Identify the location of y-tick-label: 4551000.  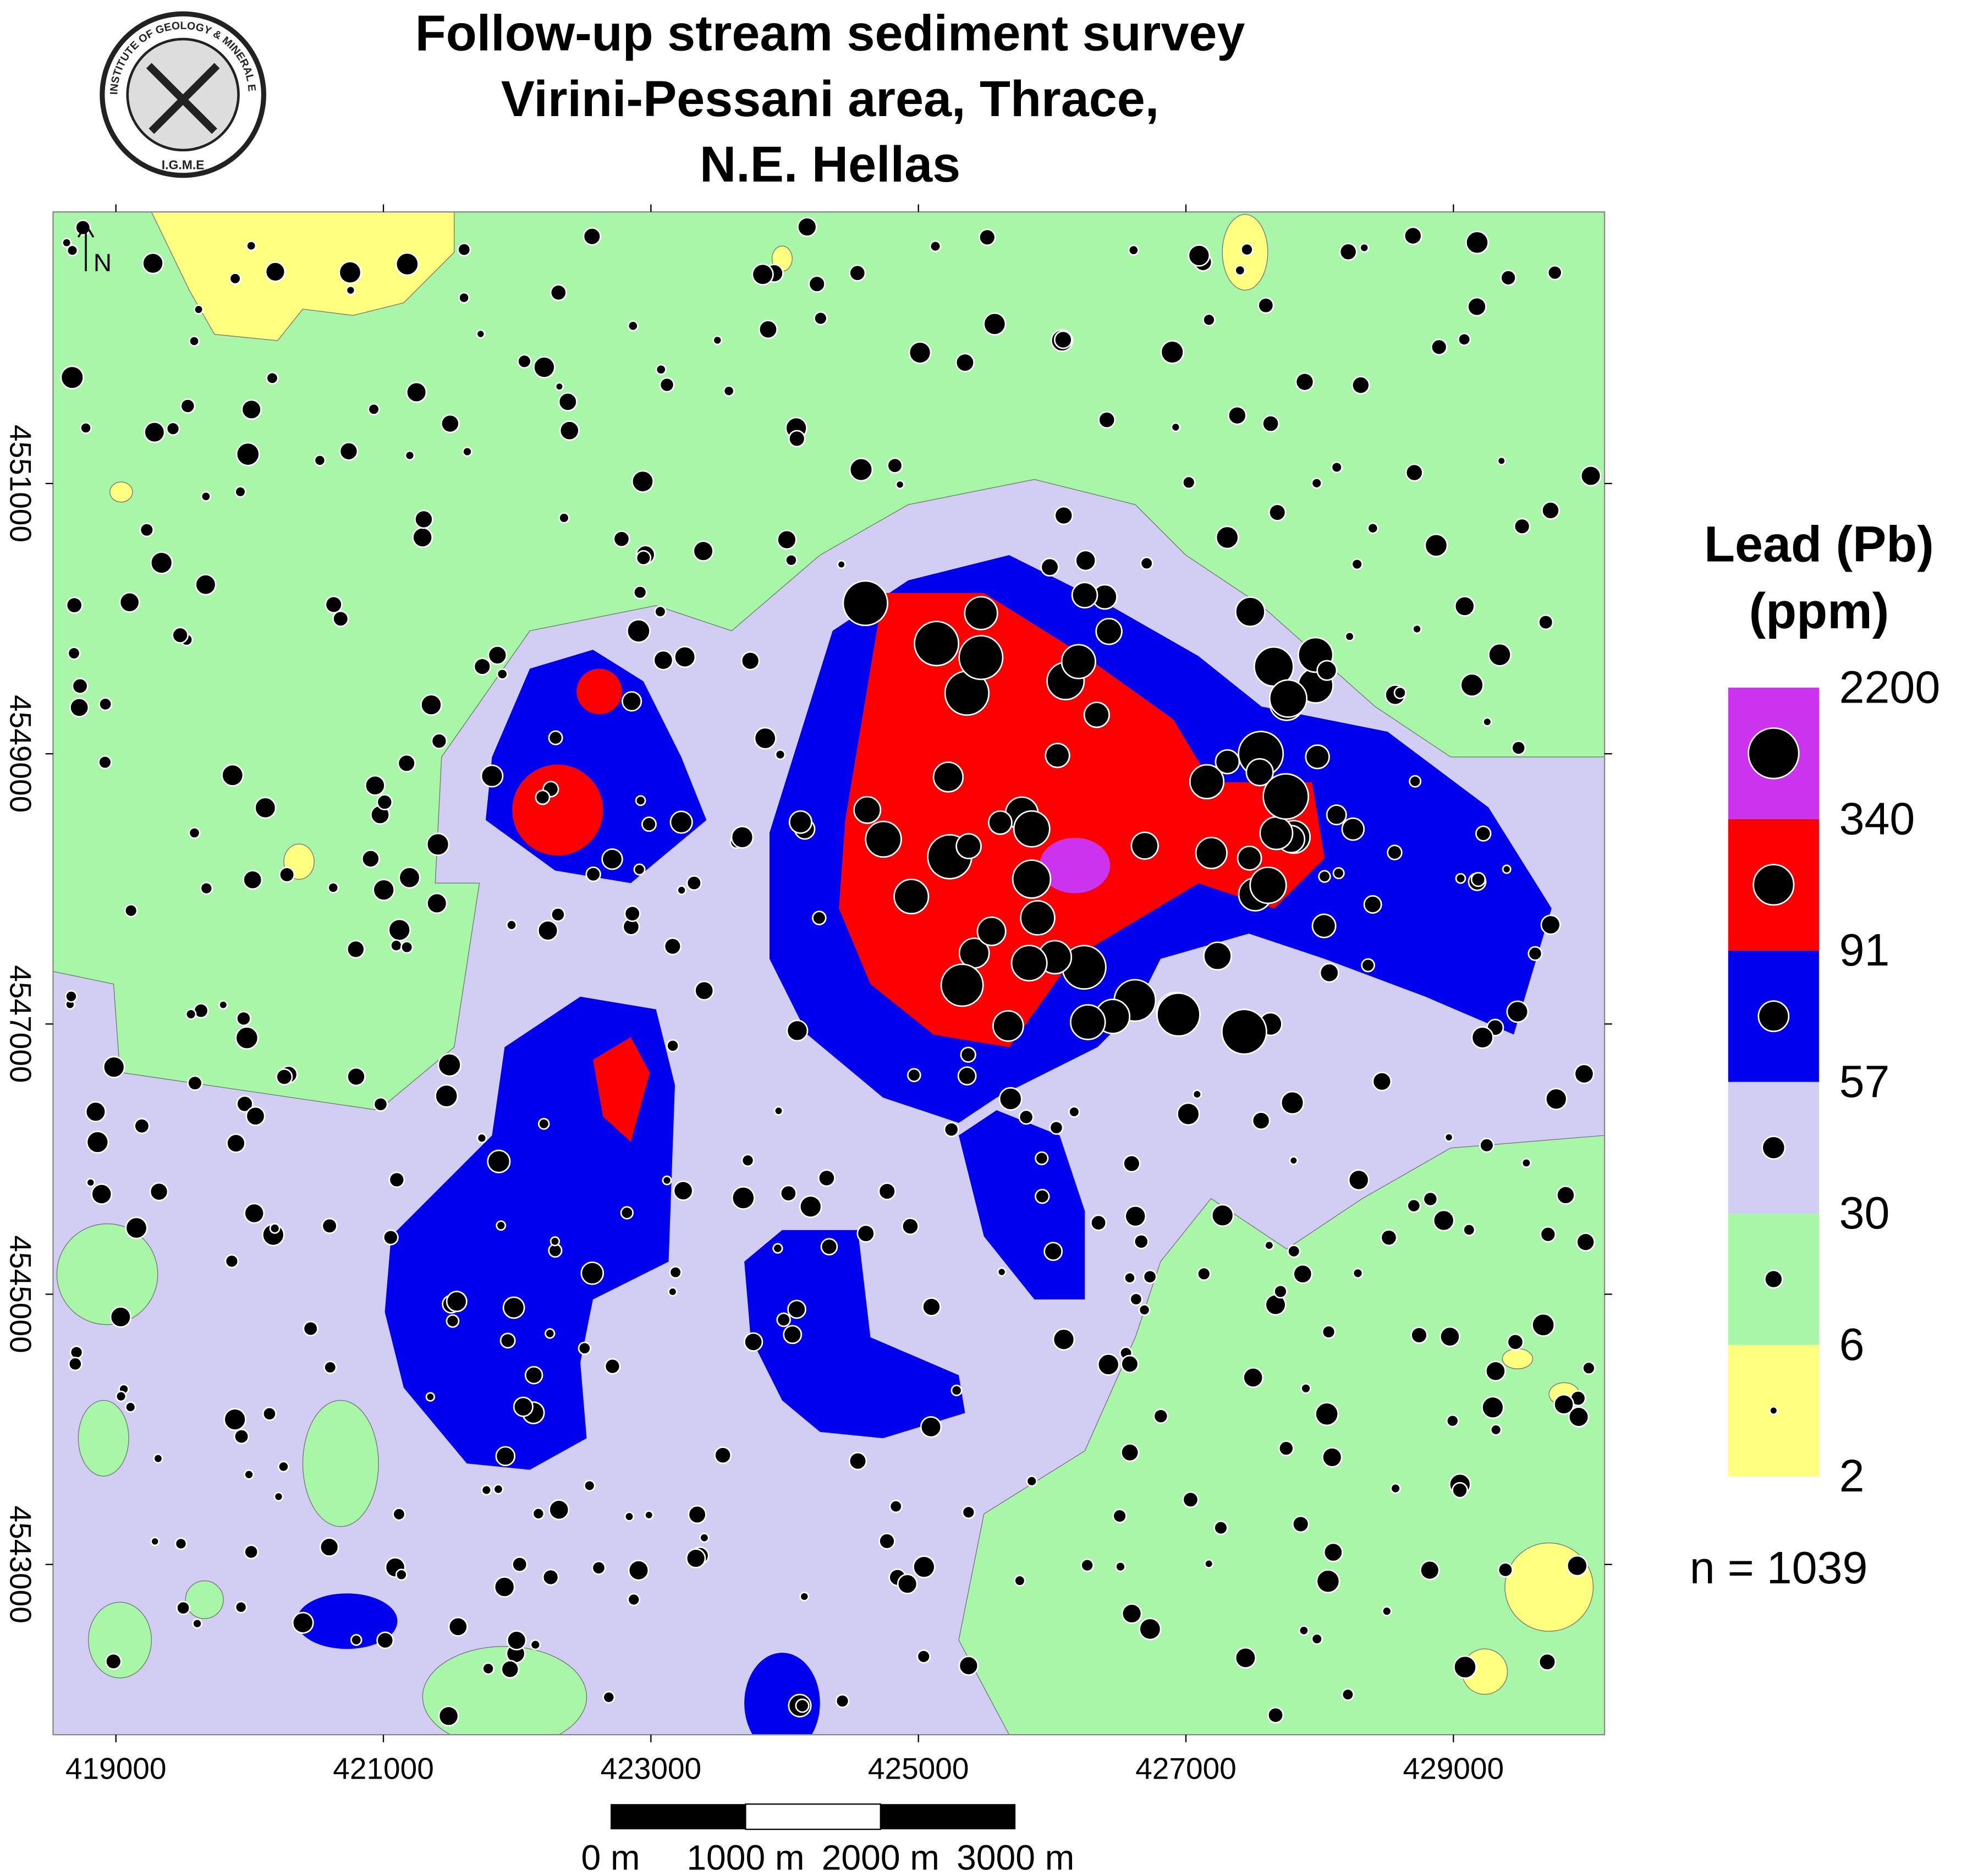
(20, 483).